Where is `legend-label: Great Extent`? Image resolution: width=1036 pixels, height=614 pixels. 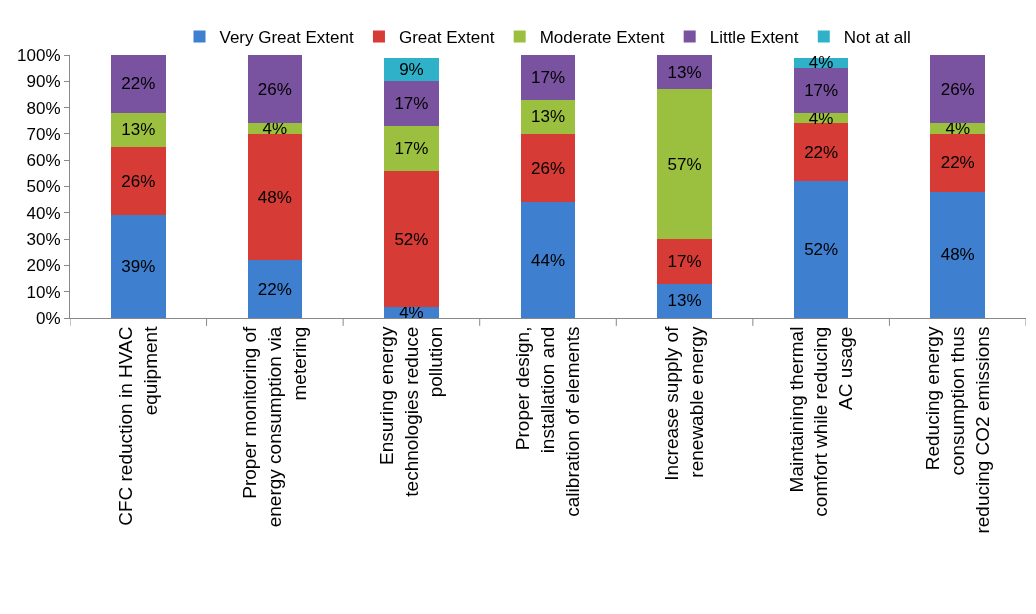 legend-label: Great Extent is located at coordinates (446, 38).